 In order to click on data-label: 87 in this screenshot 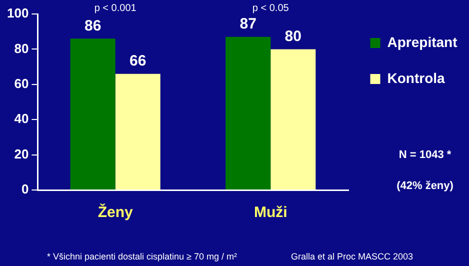, I will do `click(248, 24)`.